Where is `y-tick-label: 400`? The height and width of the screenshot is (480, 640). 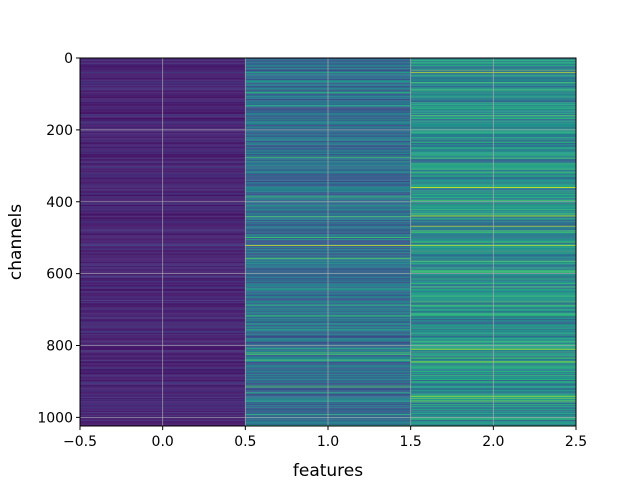 y-tick-label: 400 is located at coordinates (59, 203).